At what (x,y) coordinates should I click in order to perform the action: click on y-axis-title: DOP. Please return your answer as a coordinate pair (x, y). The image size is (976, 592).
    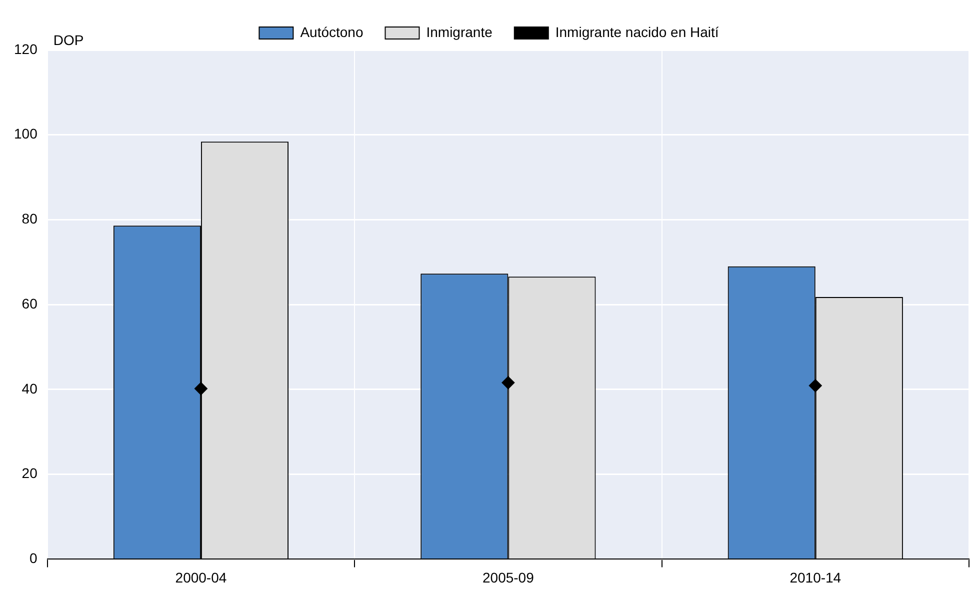
    Looking at the image, I should click on (68, 40).